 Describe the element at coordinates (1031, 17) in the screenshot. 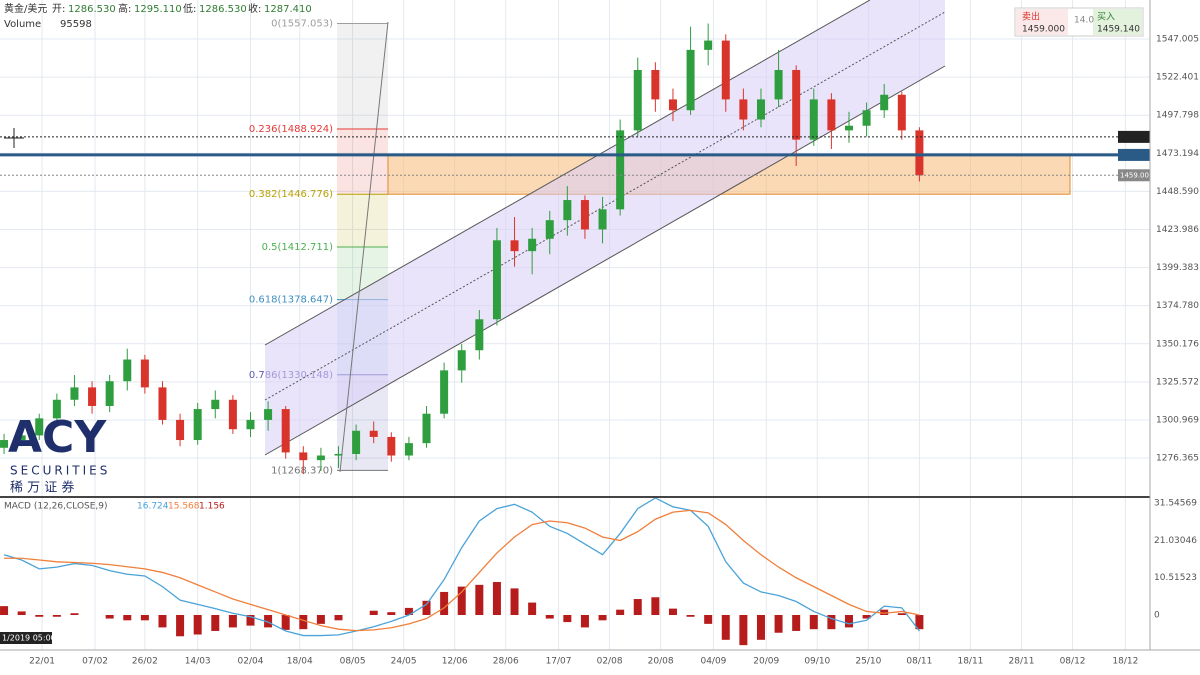

I see `sell-label: 卖出` at that location.